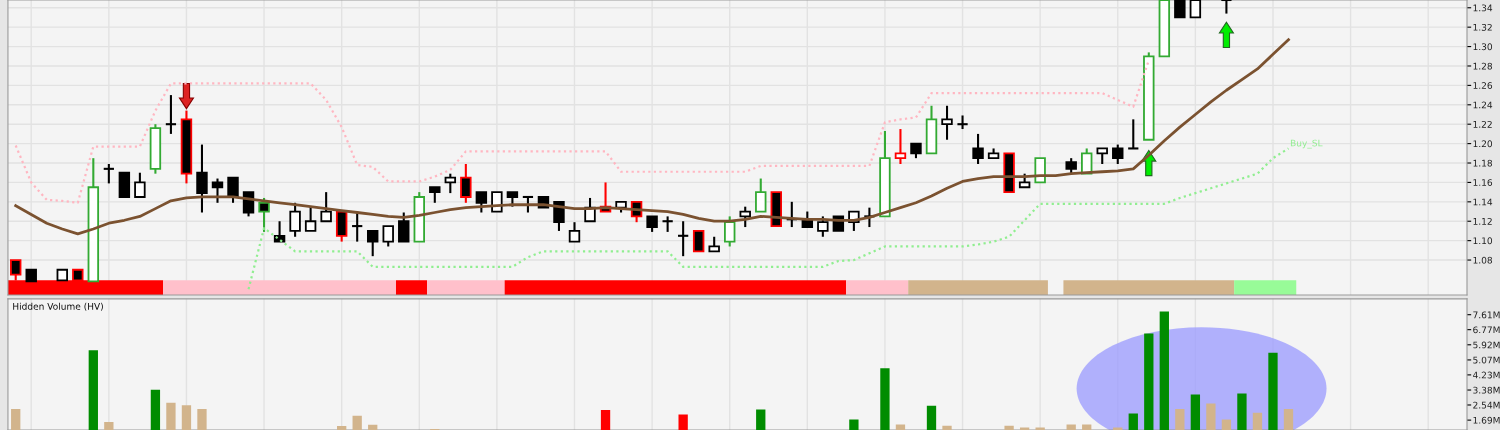  I want to click on y-tick-label: 1.26, so click(1483, 85).